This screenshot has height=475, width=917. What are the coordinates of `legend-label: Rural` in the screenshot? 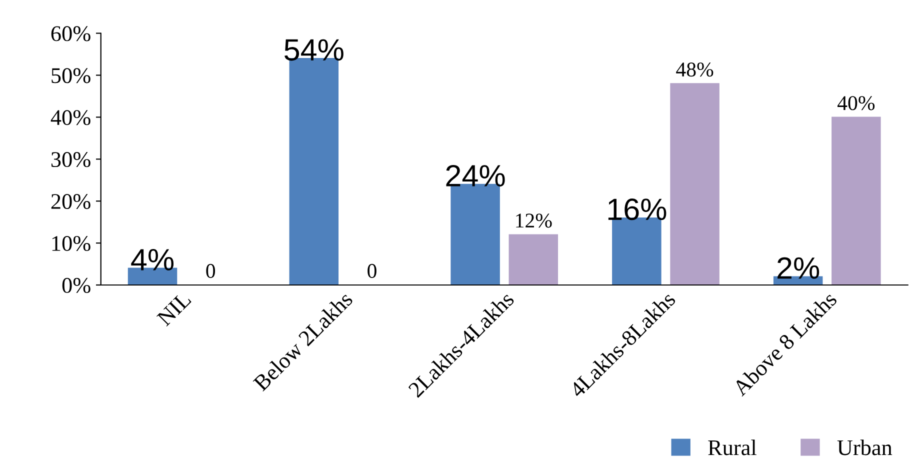 It's located at (732, 448).